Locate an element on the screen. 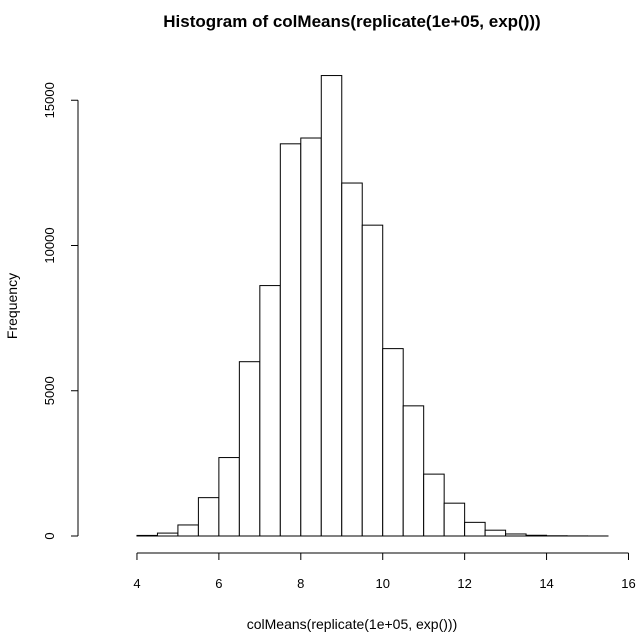 The width and height of the screenshot is (642, 642). x-tick-label: 4 is located at coordinates (136, 583).